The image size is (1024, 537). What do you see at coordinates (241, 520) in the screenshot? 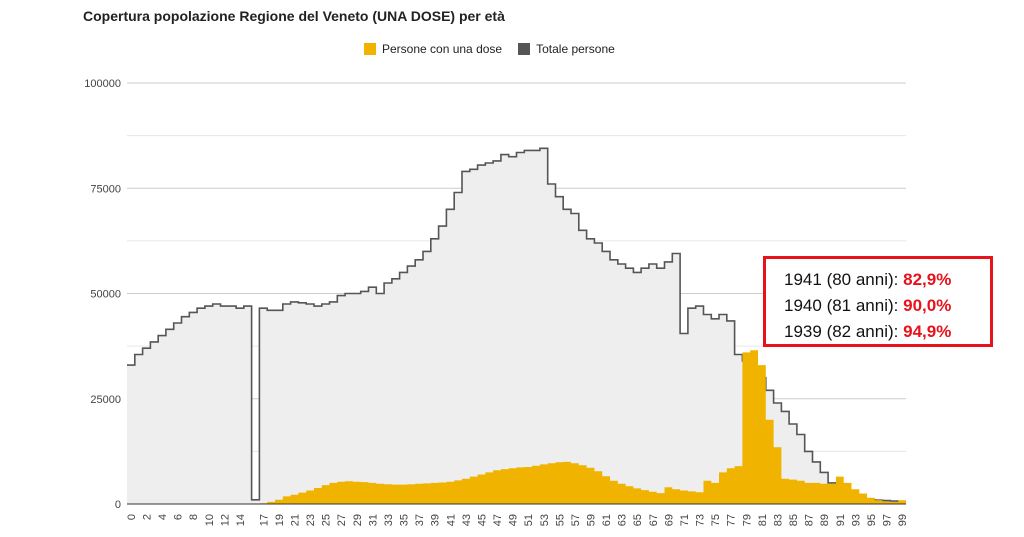
I see `x-tick-label: 14` at bounding box center [241, 520].